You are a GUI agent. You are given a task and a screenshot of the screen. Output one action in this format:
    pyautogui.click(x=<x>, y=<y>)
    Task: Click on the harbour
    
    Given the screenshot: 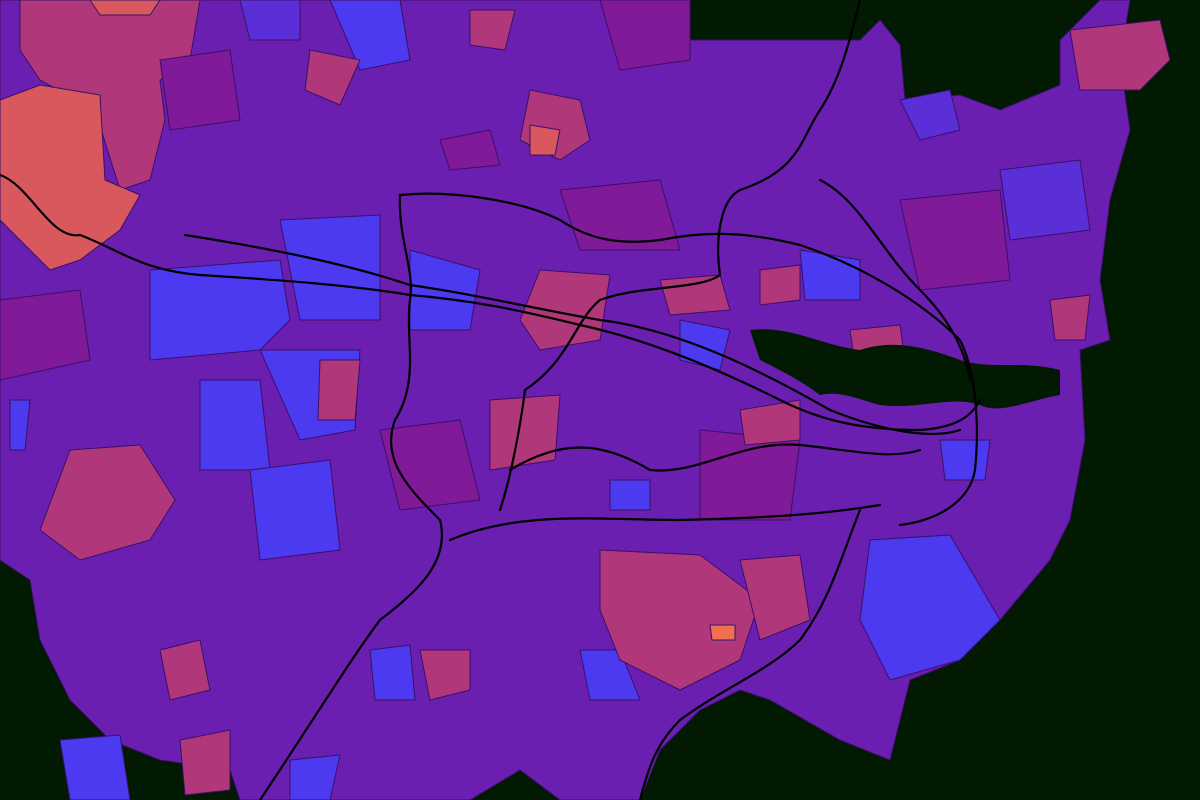 What is the action you would take?
    pyautogui.click(x=905, y=369)
    